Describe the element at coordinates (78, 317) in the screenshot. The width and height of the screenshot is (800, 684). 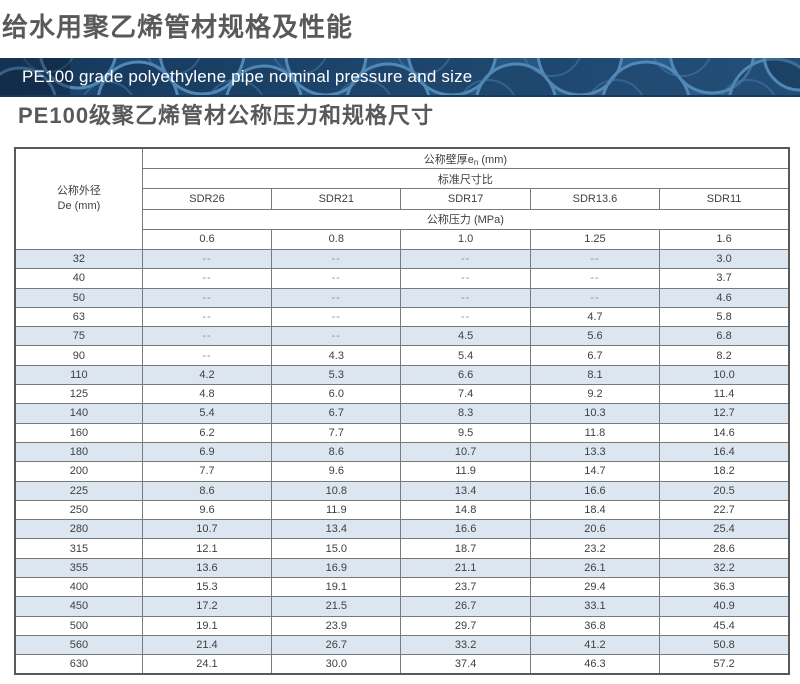
I see `cell-de: 63` at that location.